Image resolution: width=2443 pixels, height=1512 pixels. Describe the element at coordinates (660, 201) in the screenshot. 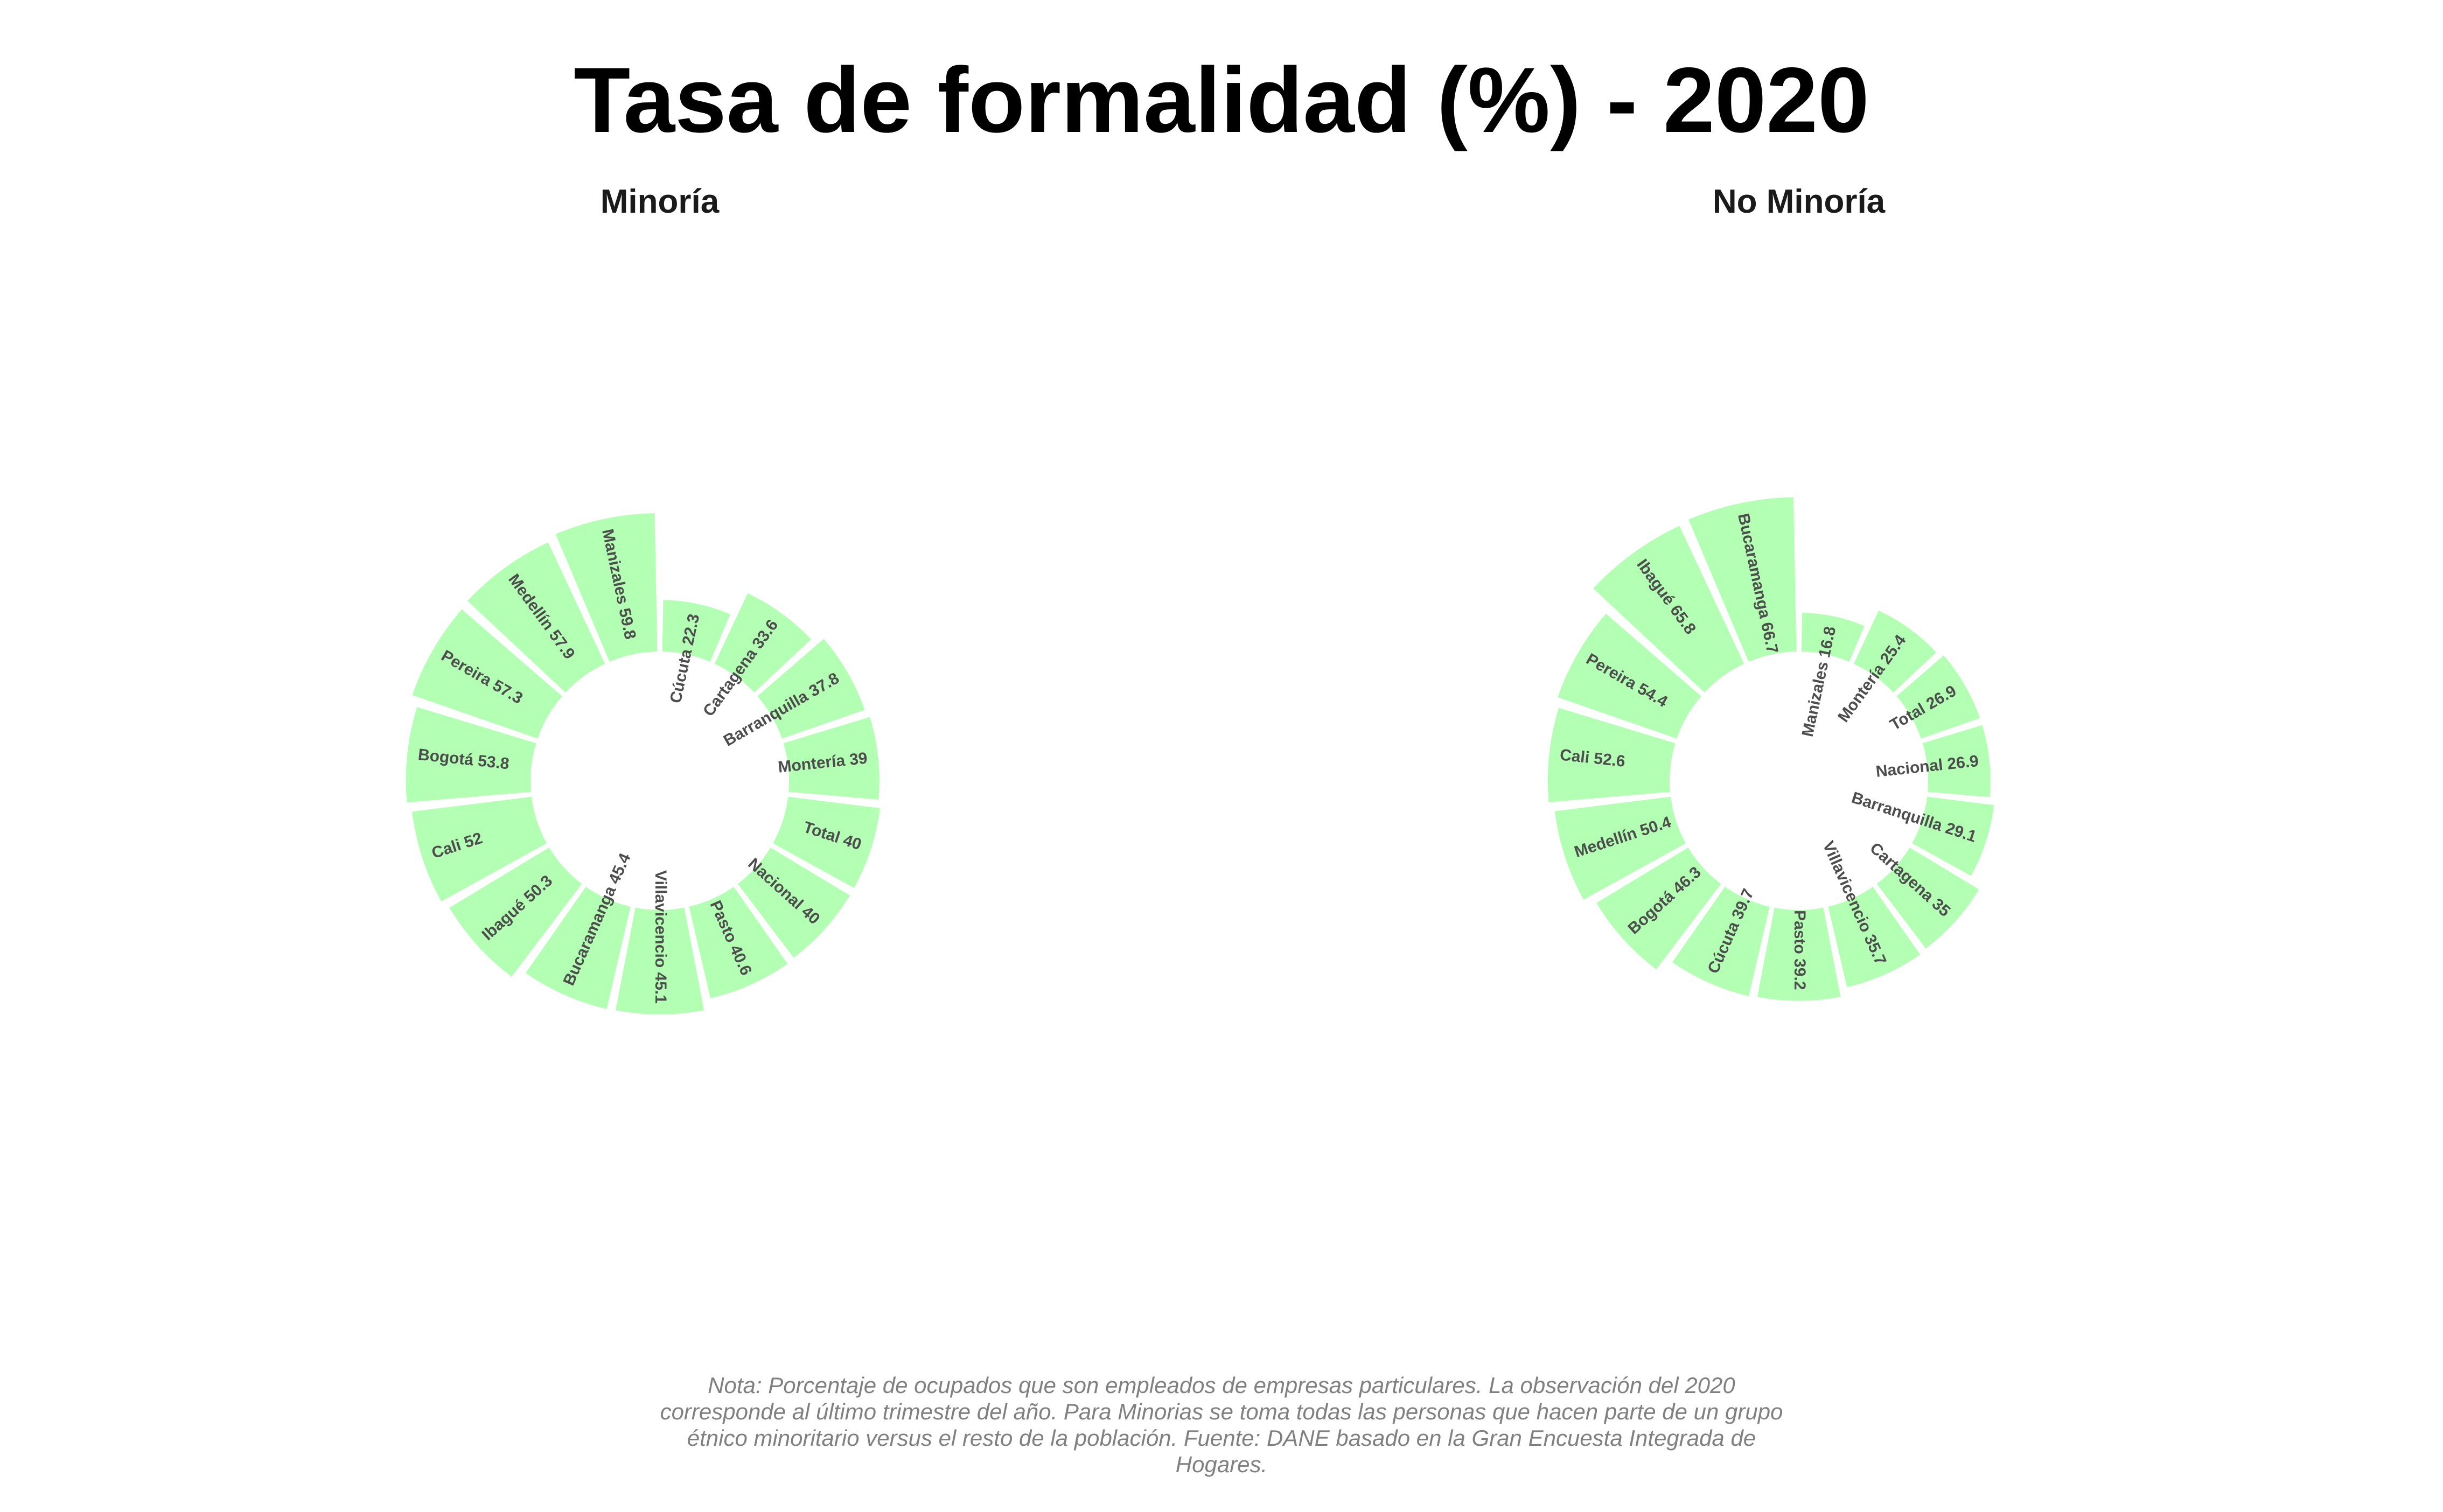

I see `panel-title: Minoría` at that location.